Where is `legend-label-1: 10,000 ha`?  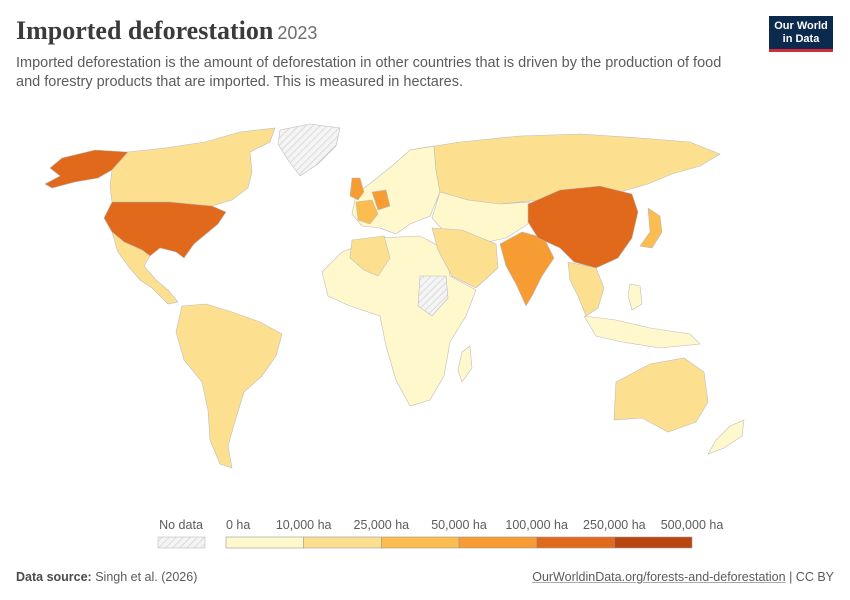 legend-label-1: 10,000 ha is located at coordinates (304, 525).